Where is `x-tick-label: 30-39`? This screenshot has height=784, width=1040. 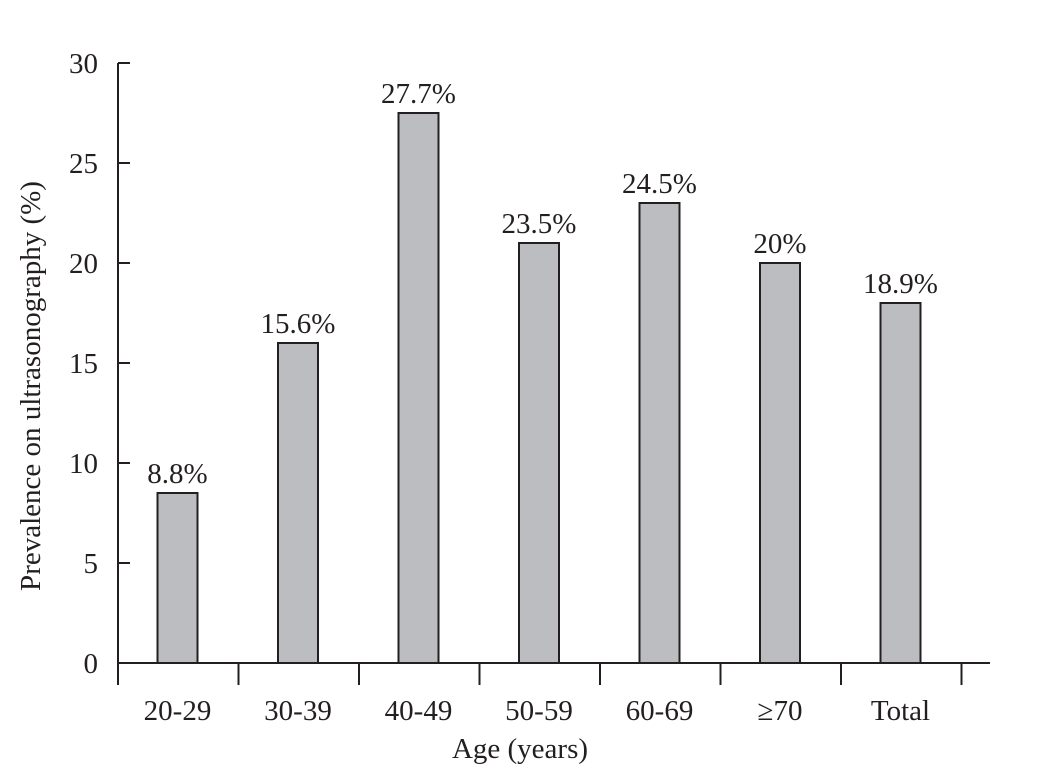
x-tick-label: 30-39 is located at coordinates (298, 711).